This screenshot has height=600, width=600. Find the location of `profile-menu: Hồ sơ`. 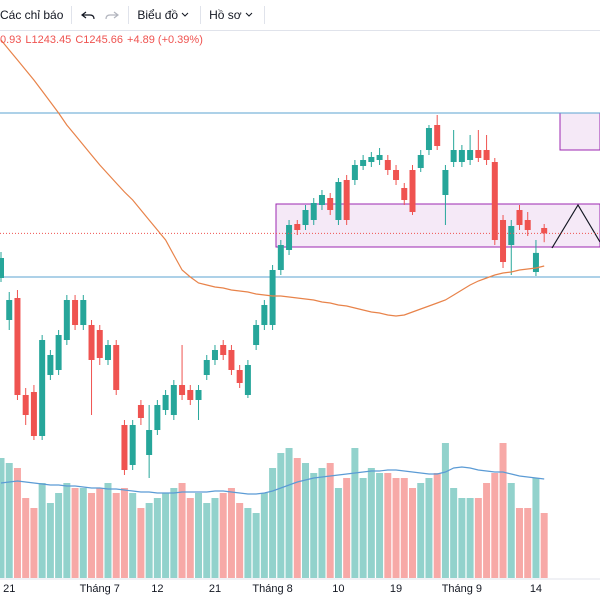

profile-menu: Hồ sơ is located at coordinates (225, 15).